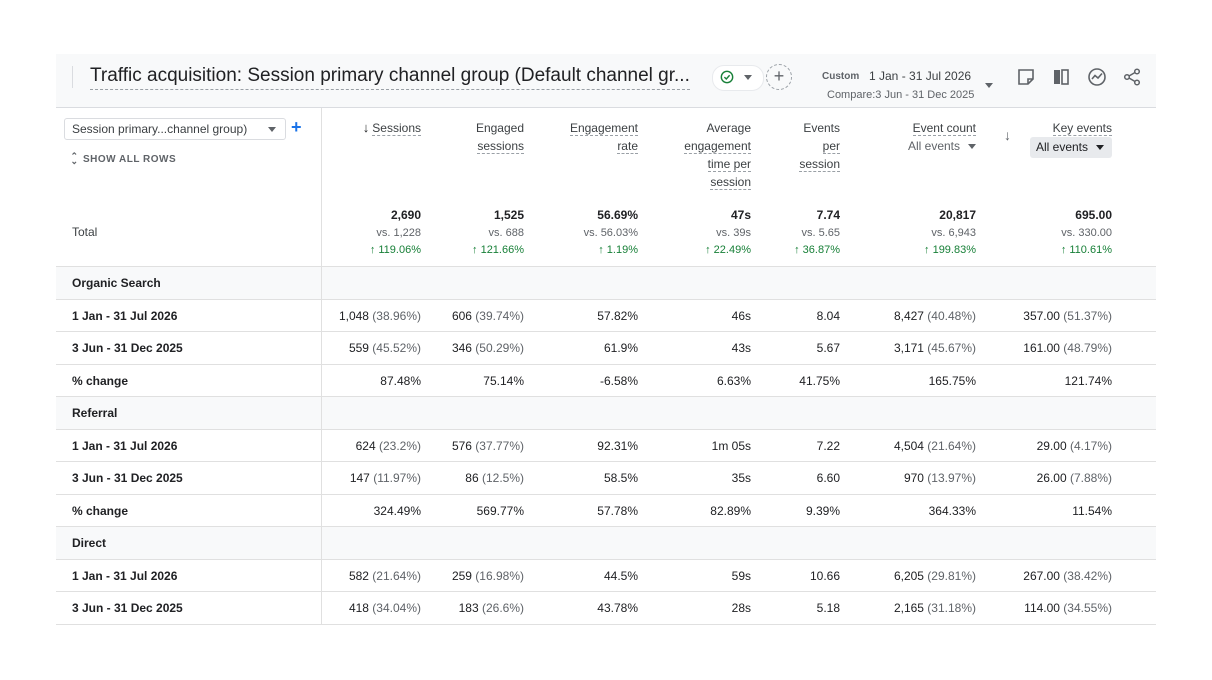 The image size is (1212, 680). Describe the element at coordinates (125, 575) in the screenshot. I see `row-label: 1 Jan - 31 Jul 2026` at that location.